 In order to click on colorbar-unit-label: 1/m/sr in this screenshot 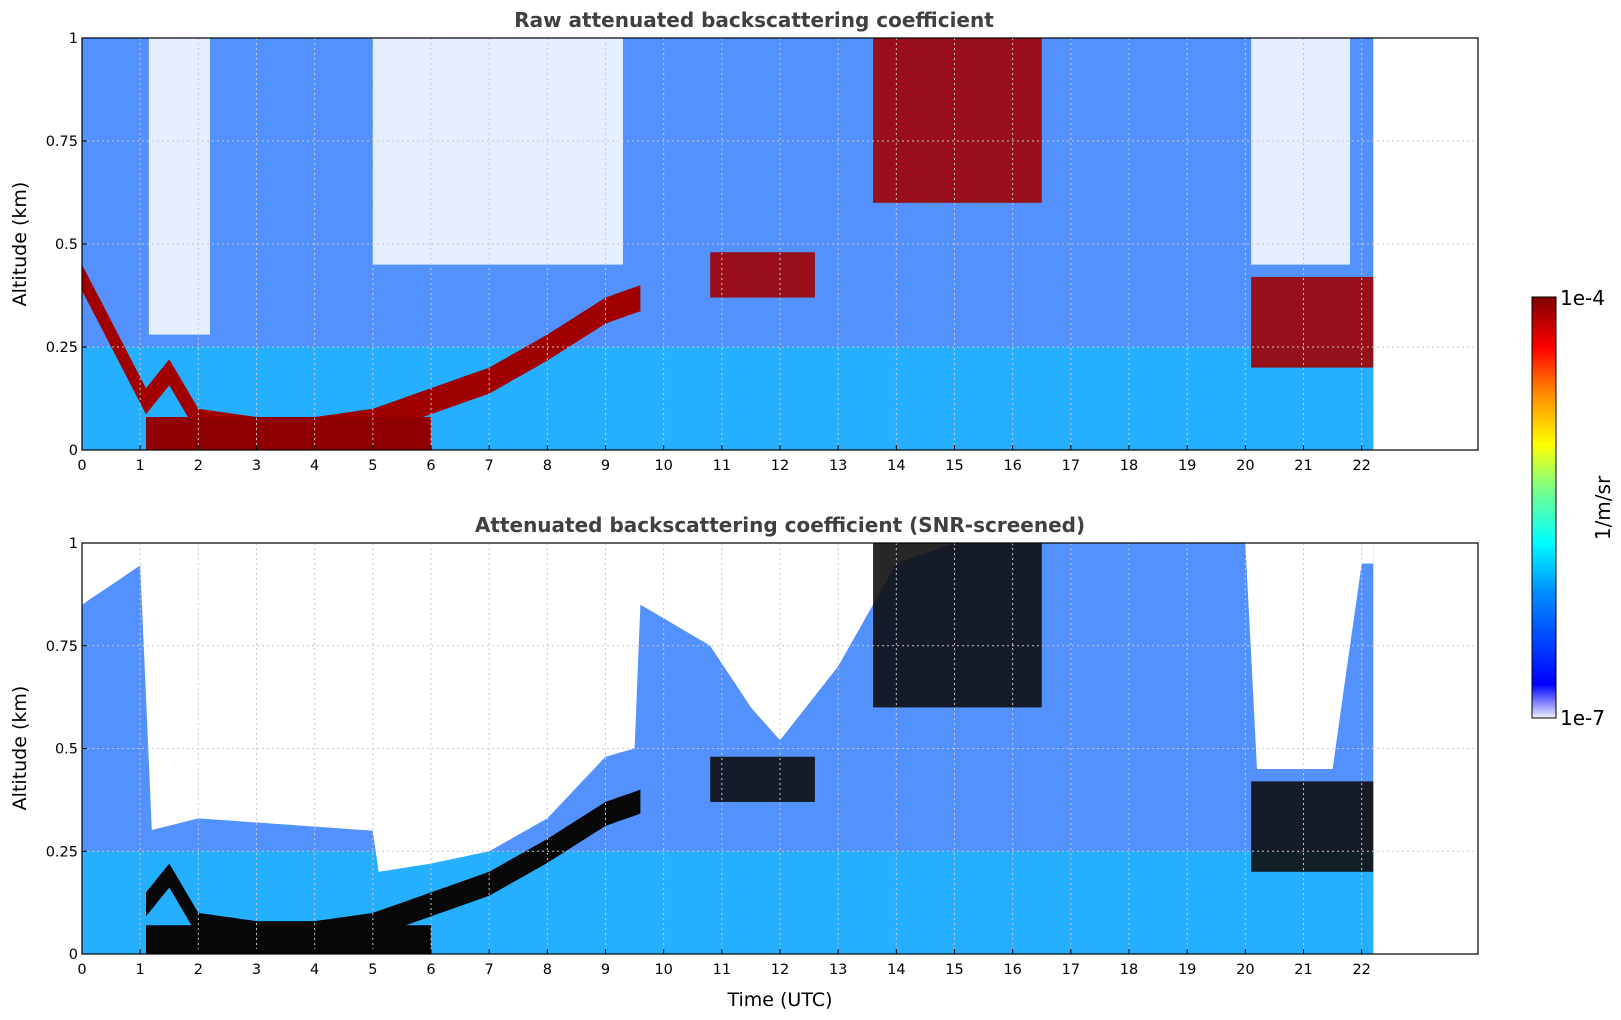, I will do `click(1603, 507)`.